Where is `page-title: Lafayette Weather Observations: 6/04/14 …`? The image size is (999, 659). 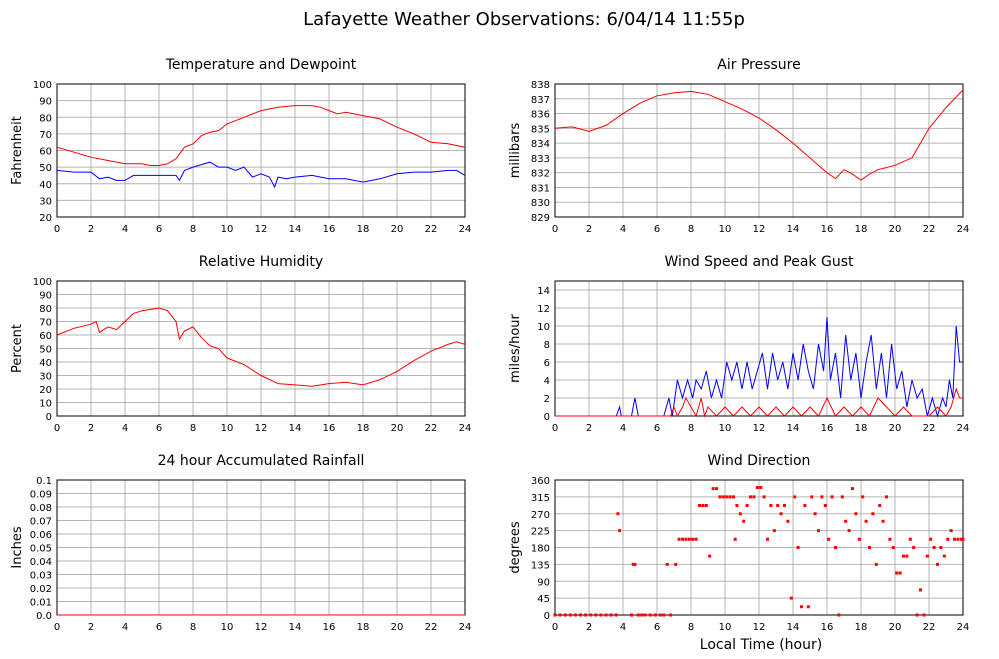 page-title: Lafayette Weather Observations: 6/04/14 … is located at coordinates (524, 19).